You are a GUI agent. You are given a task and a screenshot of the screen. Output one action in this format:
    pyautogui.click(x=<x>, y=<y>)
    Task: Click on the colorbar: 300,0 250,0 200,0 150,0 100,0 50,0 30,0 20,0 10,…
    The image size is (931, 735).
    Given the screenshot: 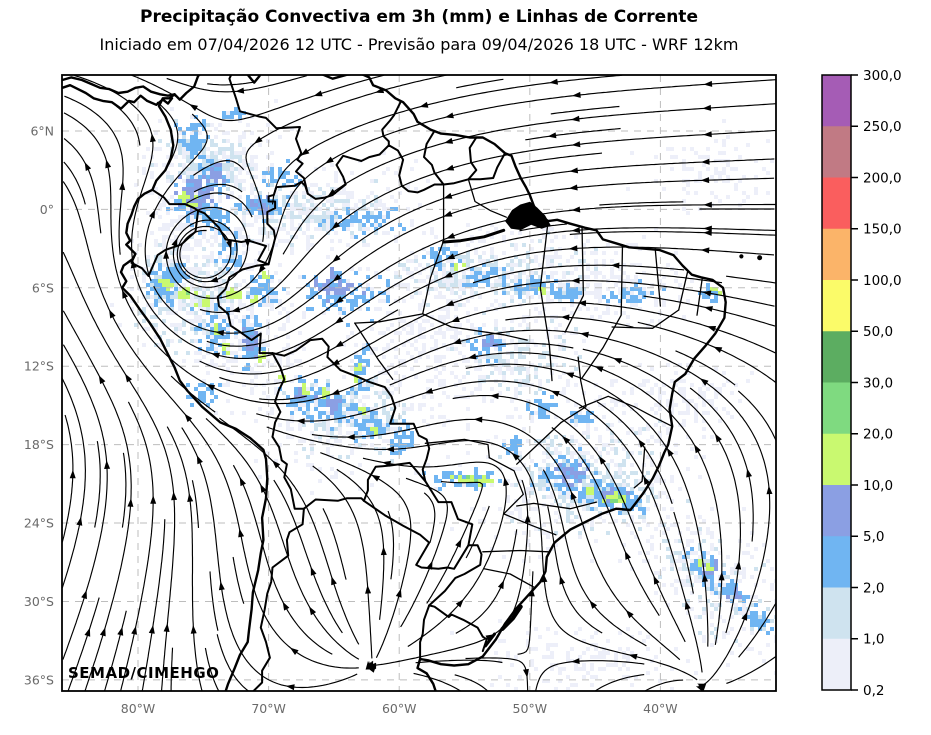 What is the action you would take?
    pyautogui.click(x=861, y=383)
    